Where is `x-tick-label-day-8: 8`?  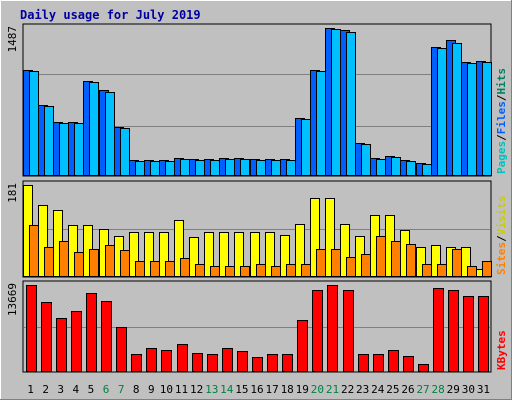
x-tick-label-day-8: 8 is located at coordinates (136, 389).